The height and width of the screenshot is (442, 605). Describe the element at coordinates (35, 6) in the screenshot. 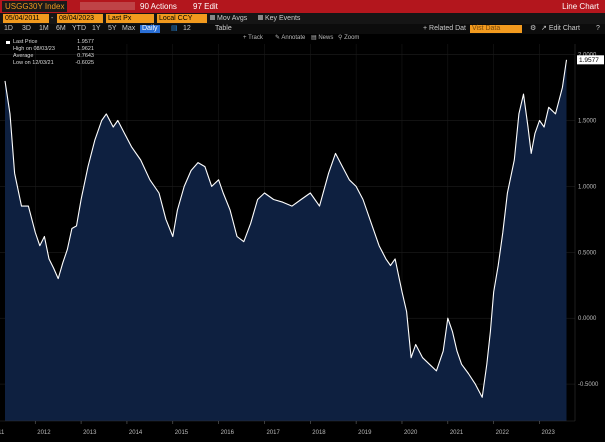

I see `ticker-field: USGG30Y Index` at that location.